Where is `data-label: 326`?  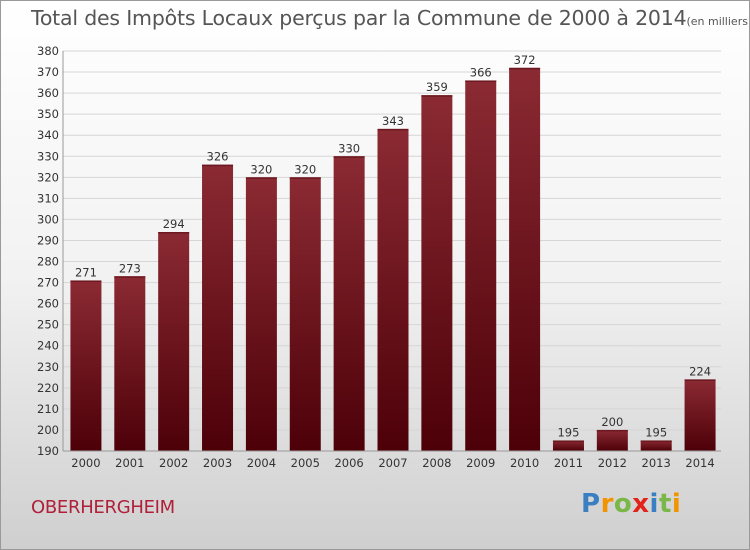
data-label: 326 is located at coordinates (218, 157).